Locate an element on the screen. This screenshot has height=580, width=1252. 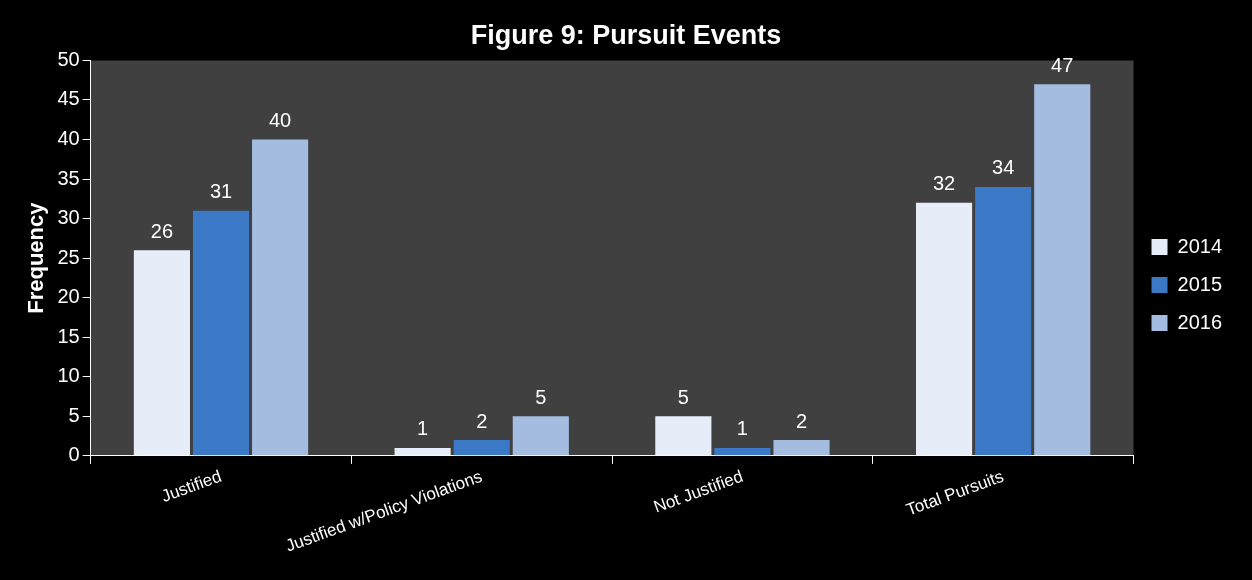
data-label: 34 is located at coordinates (1003, 167).